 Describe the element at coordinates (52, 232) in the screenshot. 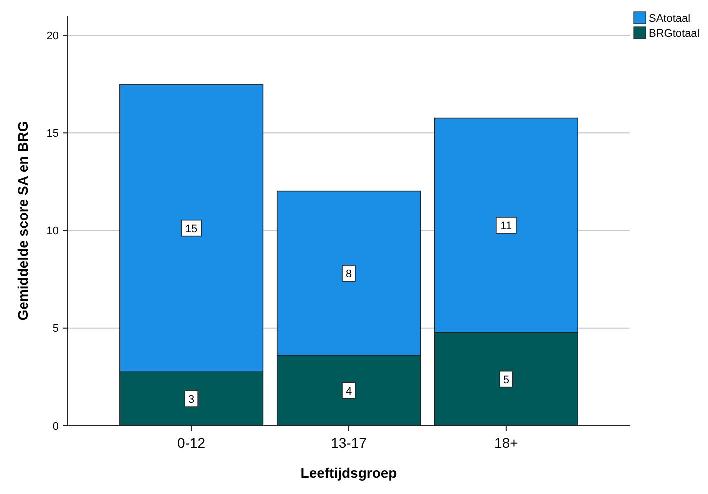

I see `y-tick-label: 10` at that location.